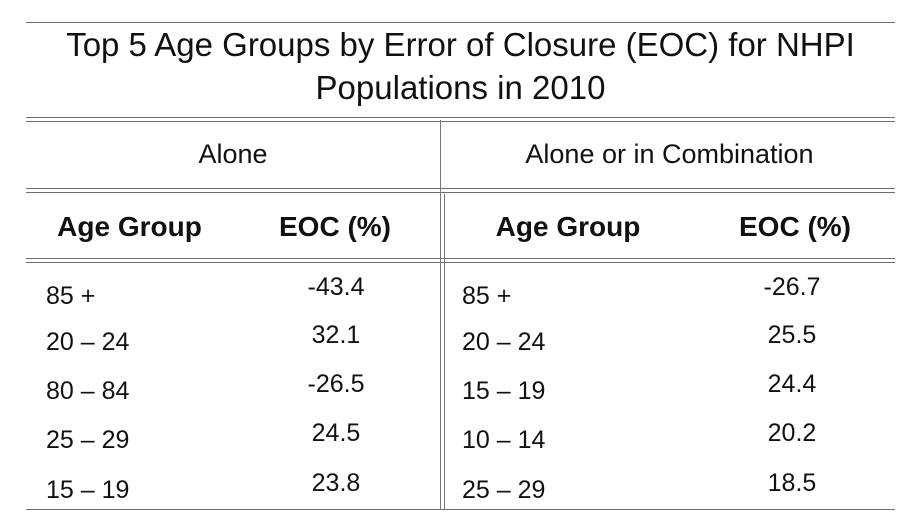 The height and width of the screenshot is (532, 922). Describe the element at coordinates (460, 509) in the screenshot. I see `bottom-border` at that location.